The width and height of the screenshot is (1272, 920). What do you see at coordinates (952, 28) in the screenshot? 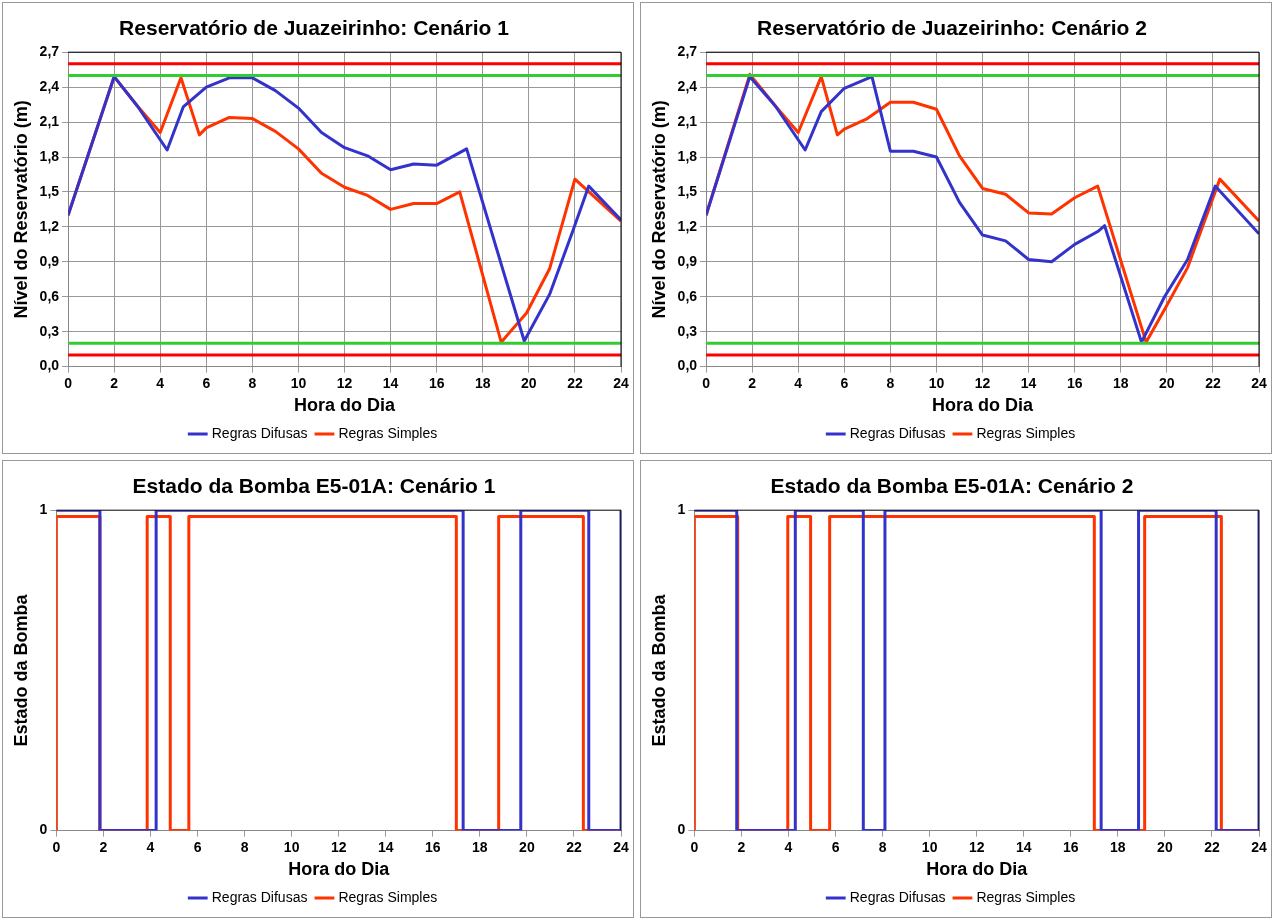
I see `chart-title: Reservatório de Juazeirinho: Cenário 2` at bounding box center [952, 28].